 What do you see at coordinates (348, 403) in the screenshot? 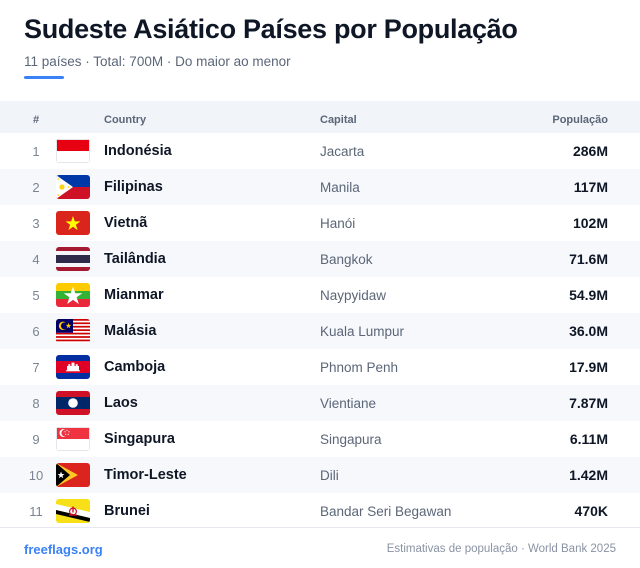
I see `row-capital: Vientiane` at bounding box center [348, 403].